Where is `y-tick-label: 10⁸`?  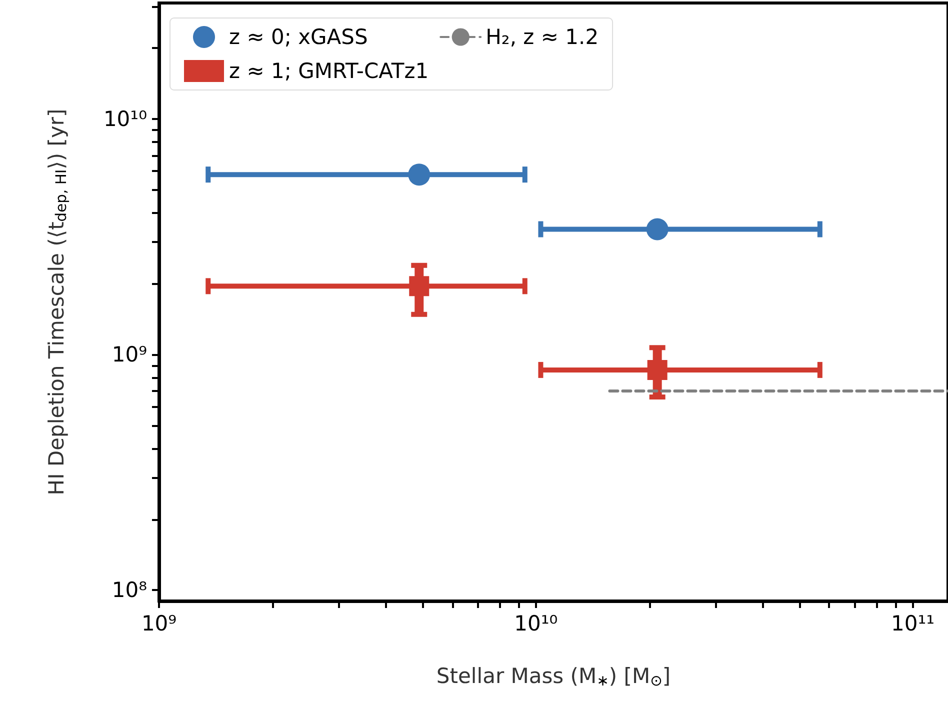
y-tick-label: 10⁸ is located at coordinates (129, 590).